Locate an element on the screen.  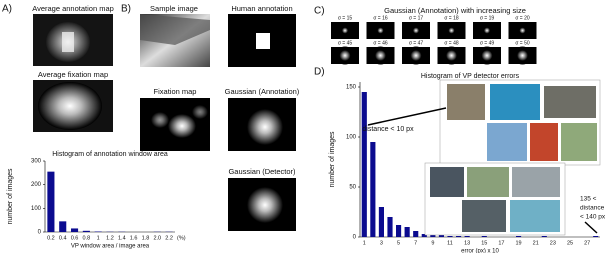
sigma-label: σ = 17 is located at coordinates (416, 18).